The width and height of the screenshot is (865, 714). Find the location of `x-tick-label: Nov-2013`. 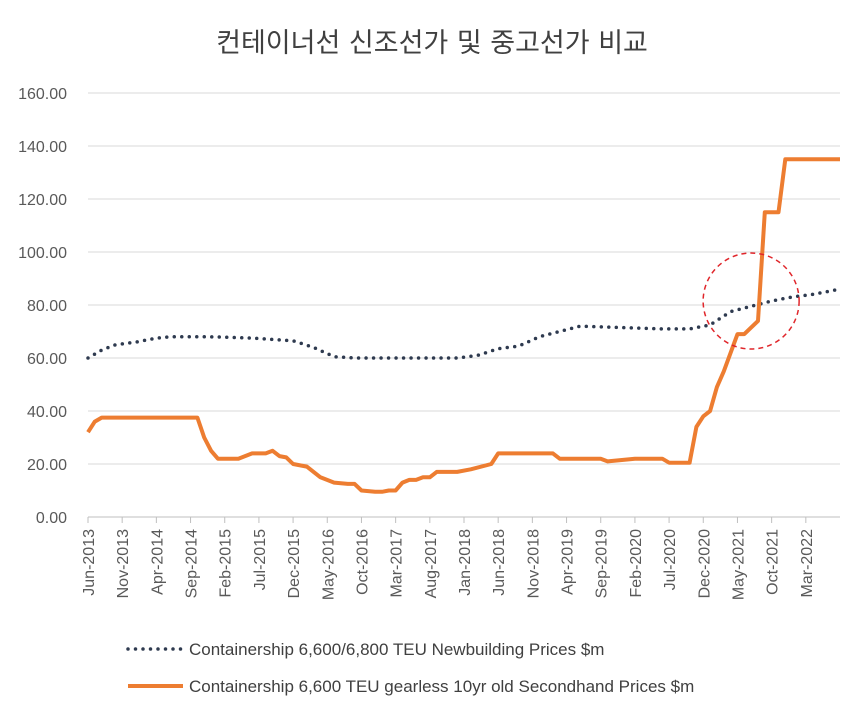

x-tick-label: Nov-2013 is located at coordinates (123, 563).